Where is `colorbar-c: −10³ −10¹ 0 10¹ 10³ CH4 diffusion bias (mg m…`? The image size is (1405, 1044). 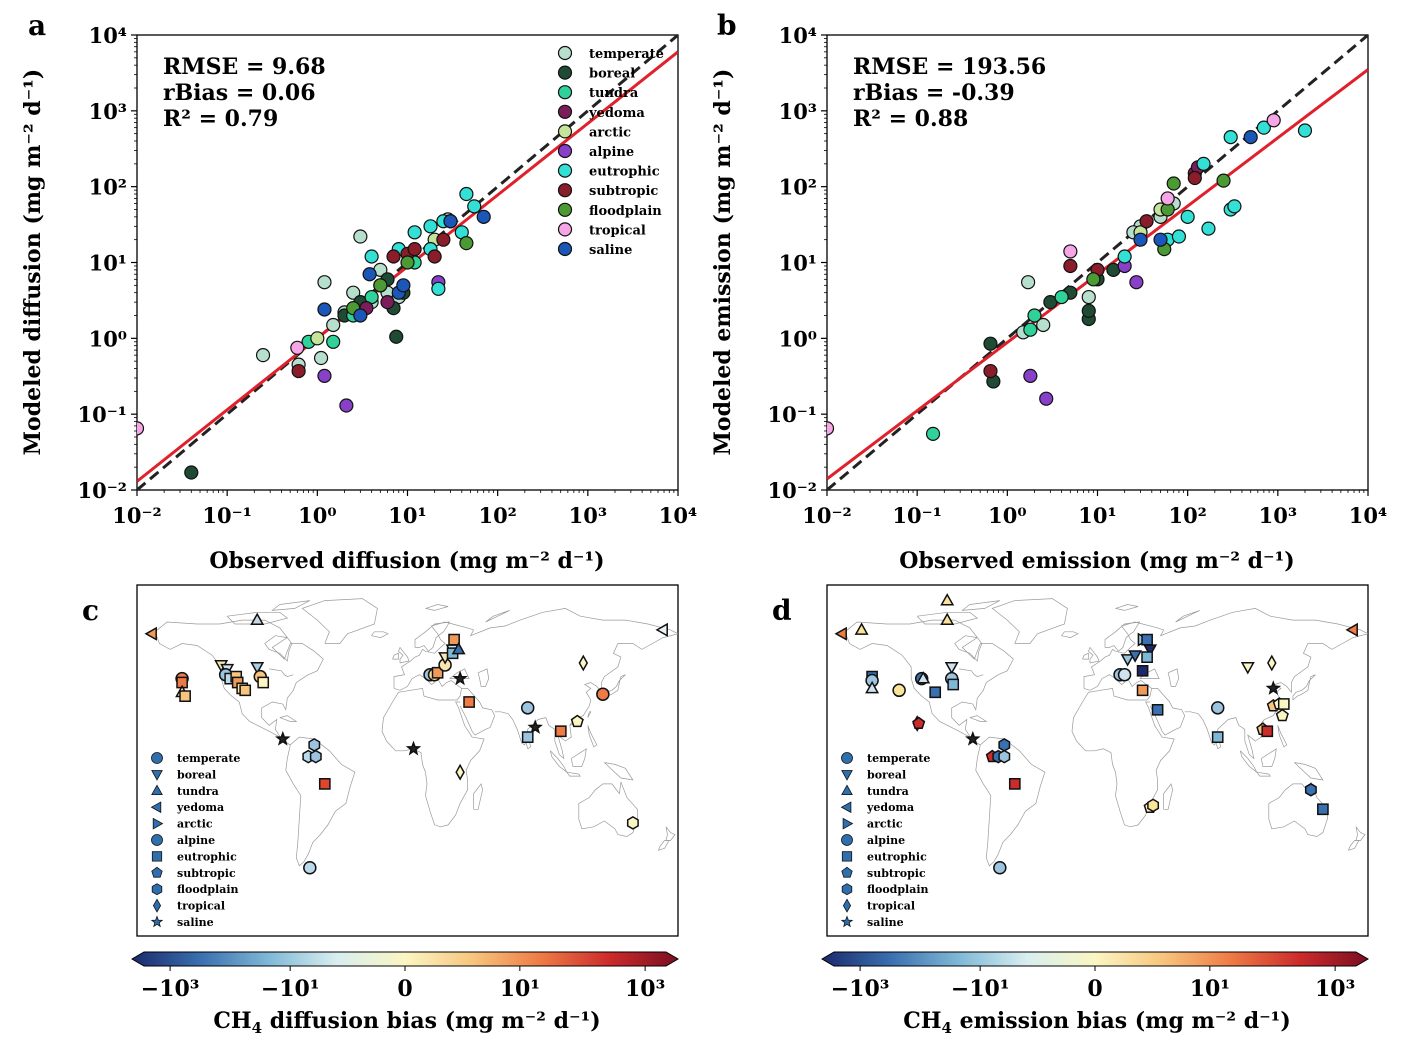
colorbar-c: −10³ −10¹ 0 10¹ 10³ CH4 diffusion bias (mg m… is located at coordinates (405, 994).